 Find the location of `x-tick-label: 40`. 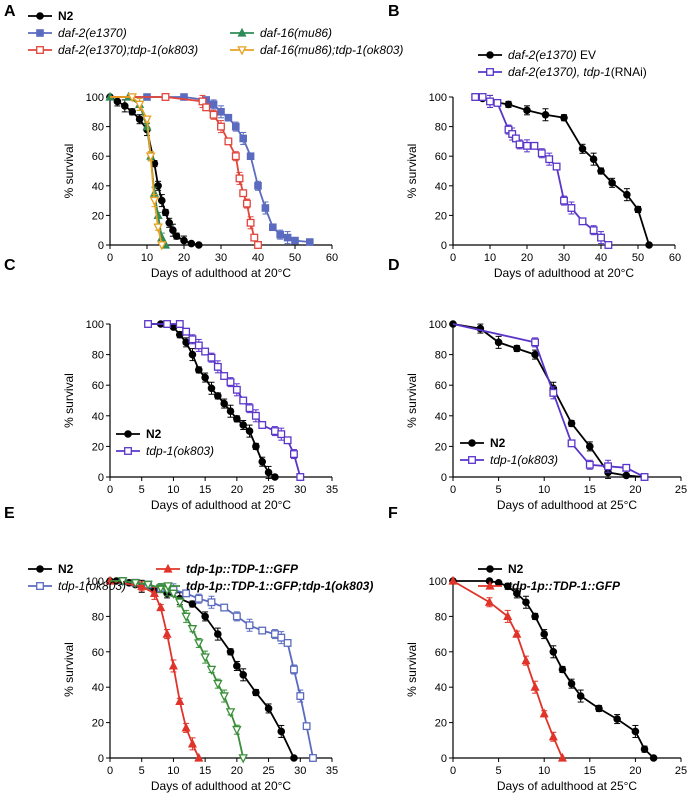

x-tick-label: 40 is located at coordinates (258, 258).